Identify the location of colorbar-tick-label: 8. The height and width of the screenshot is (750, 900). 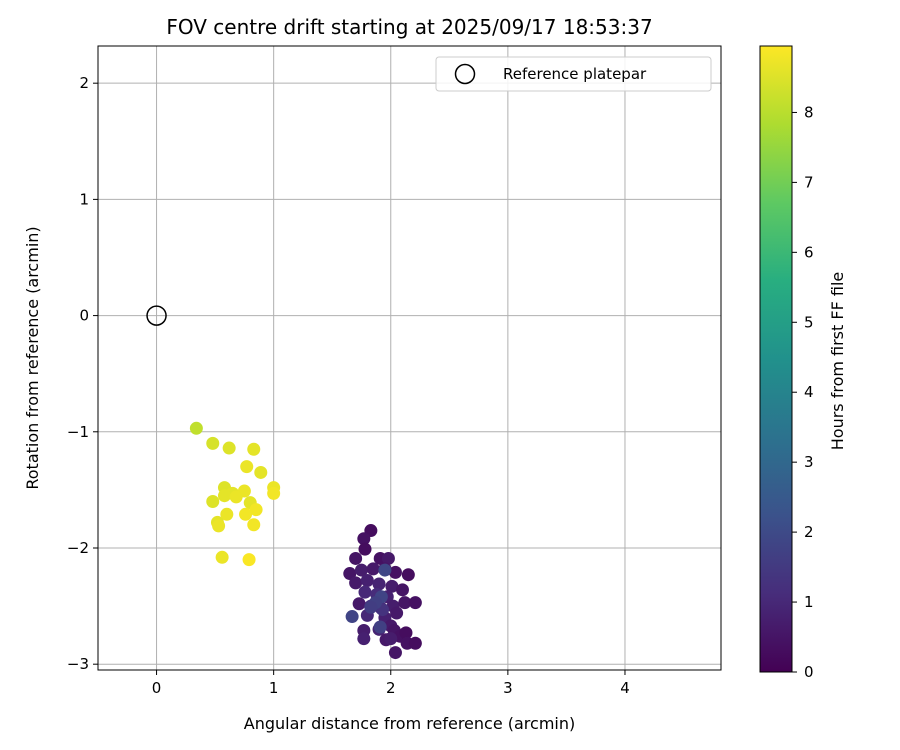
(809, 112).